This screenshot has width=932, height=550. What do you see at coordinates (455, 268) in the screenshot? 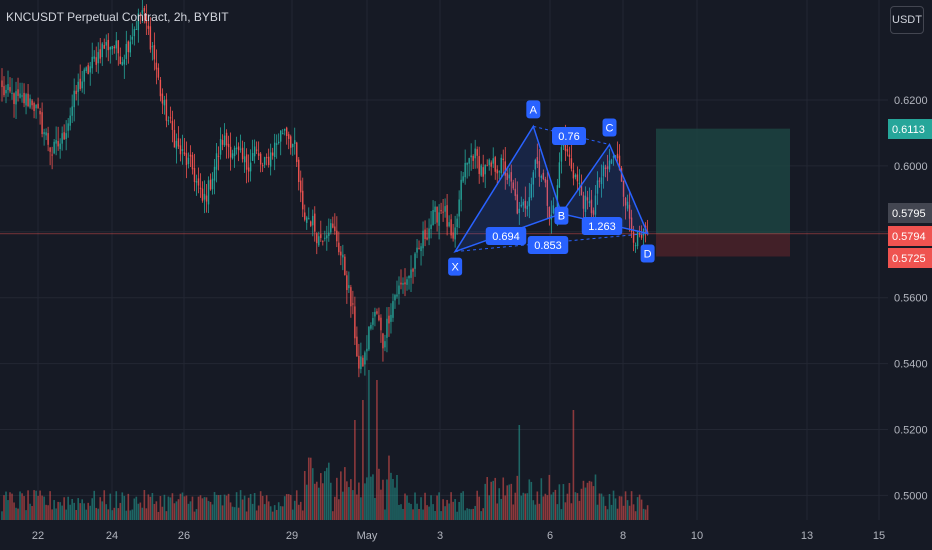
I see `pattern-point-label: X` at bounding box center [455, 268].